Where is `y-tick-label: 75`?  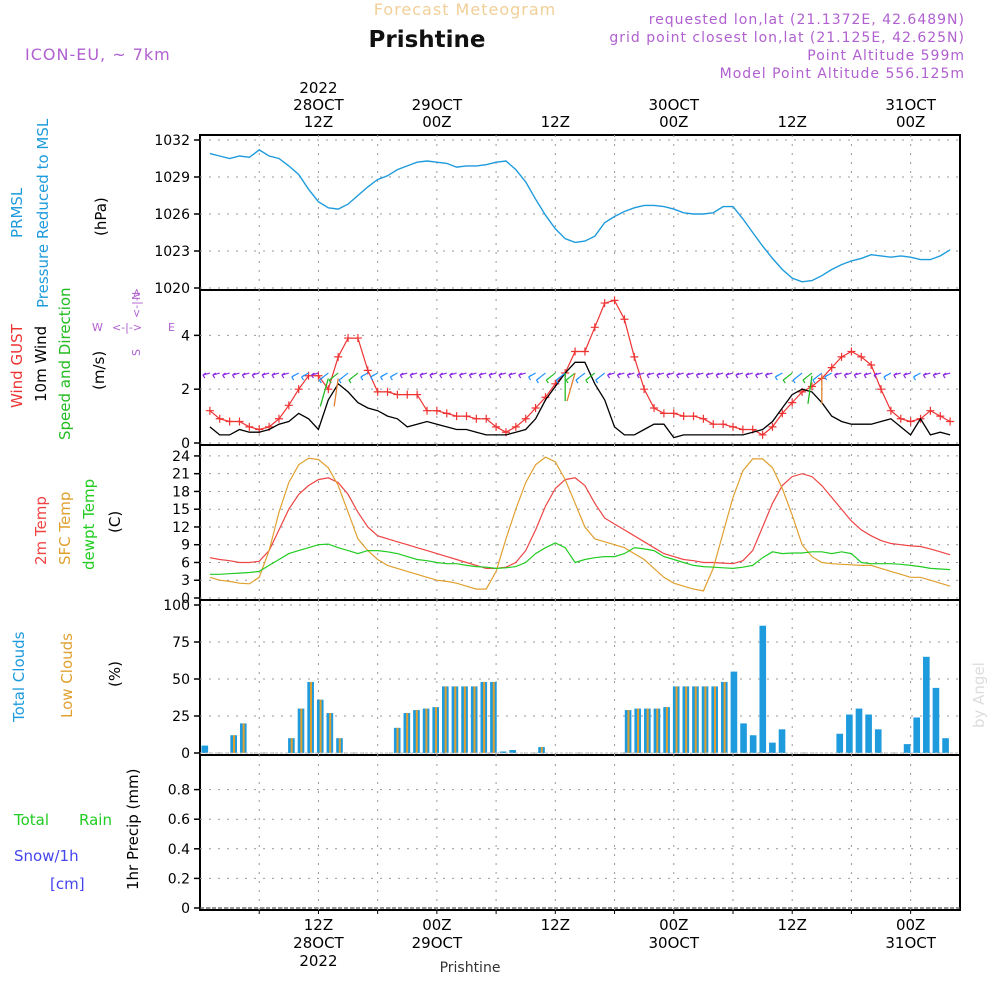
y-tick-label: 75 is located at coordinates (181, 643).